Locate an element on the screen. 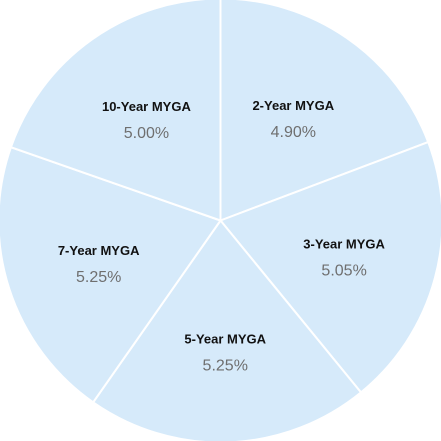 Image resolution: width=441 pixels, height=441 pixels. slice-value-label: 5.05% is located at coordinates (343, 271).